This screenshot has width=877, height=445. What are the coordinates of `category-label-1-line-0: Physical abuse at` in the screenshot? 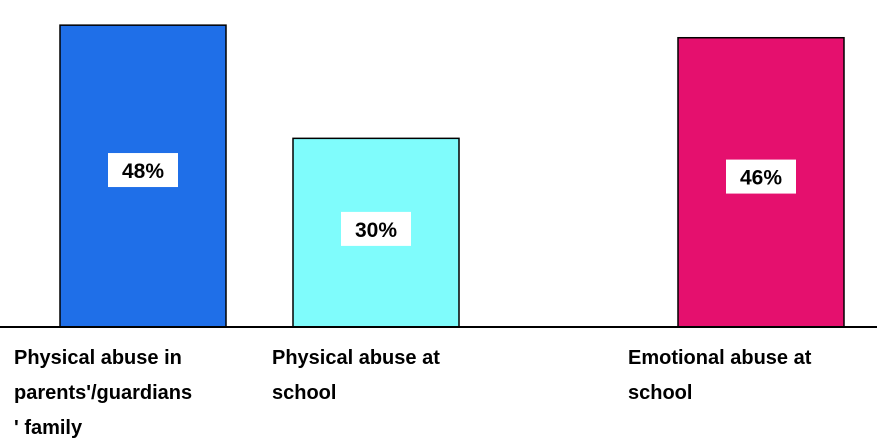 It's located at (356, 358).